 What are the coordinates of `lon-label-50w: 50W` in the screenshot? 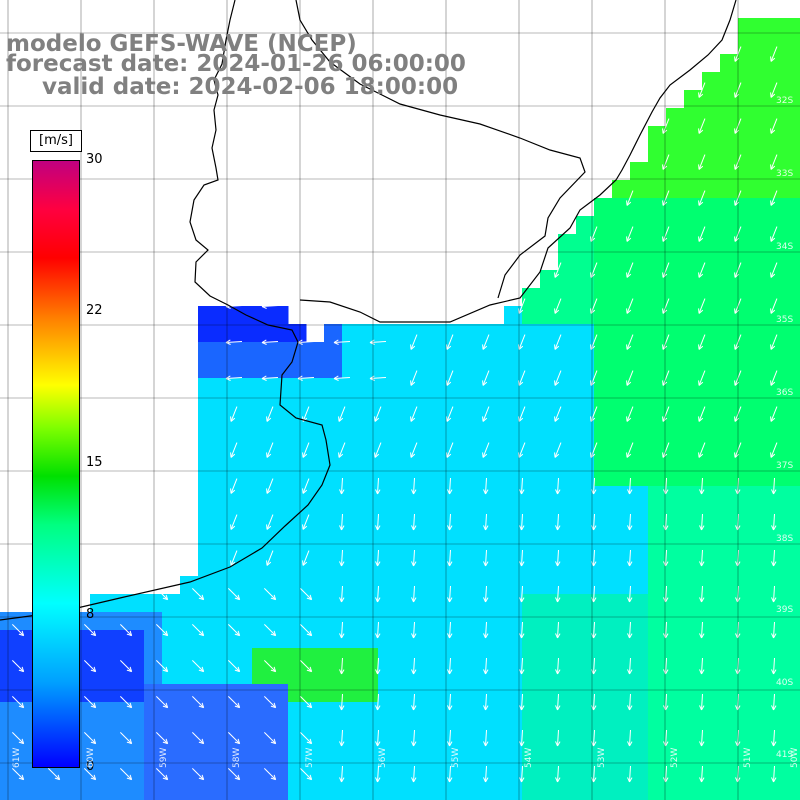 It's located at (795, 757).